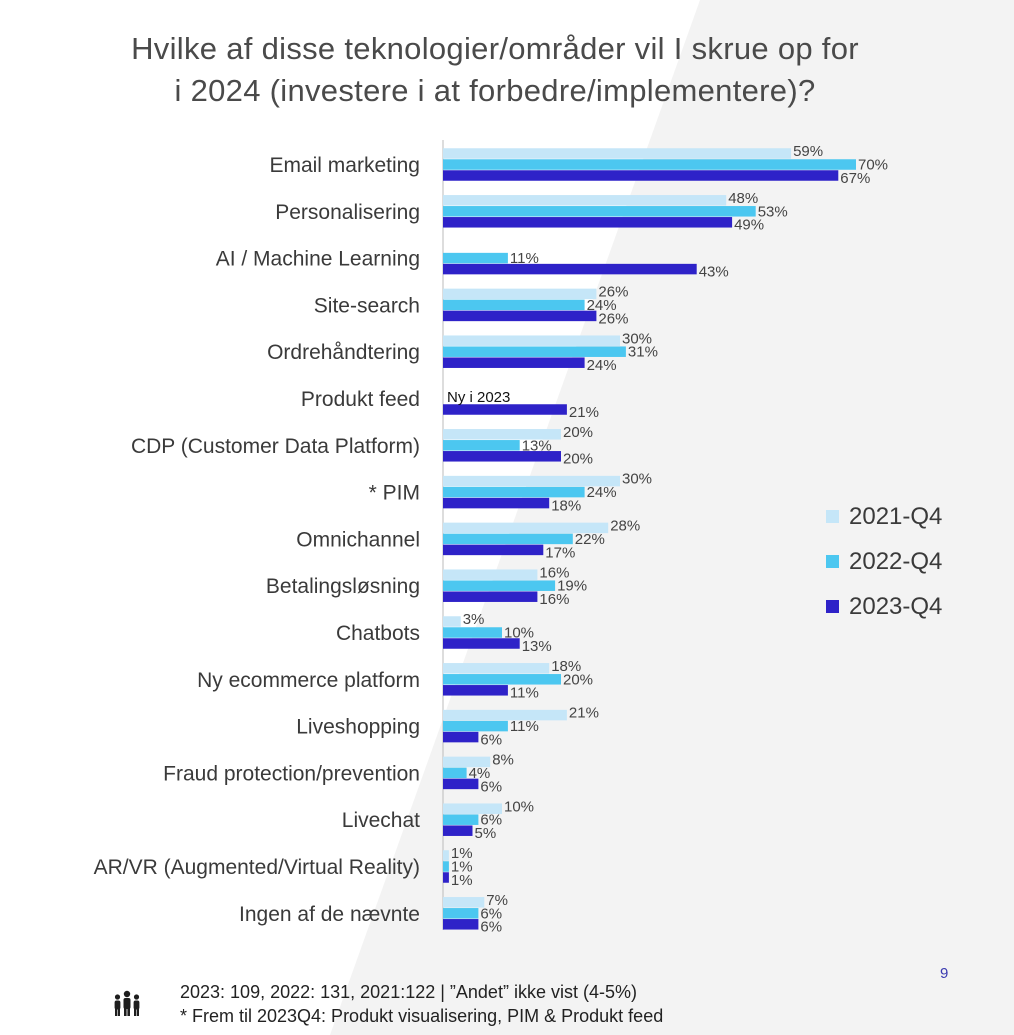 This screenshot has height=1035, width=1014. What do you see at coordinates (773, 211) in the screenshot?
I see `value-label: 53%` at bounding box center [773, 211].